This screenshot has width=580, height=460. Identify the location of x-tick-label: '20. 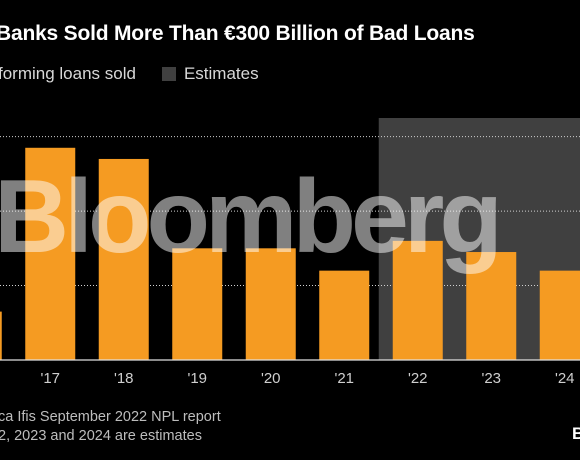
(271, 378).